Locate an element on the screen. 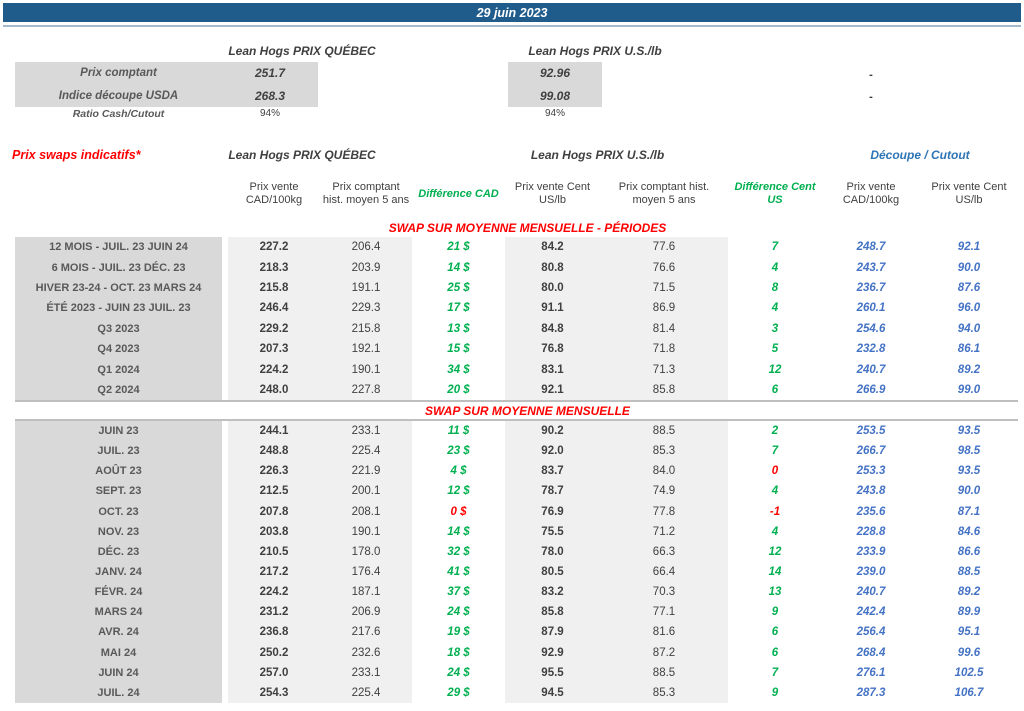 The width and height of the screenshot is (1024, 711). value-cell: 75.5 is located at coordinates (552, 531).